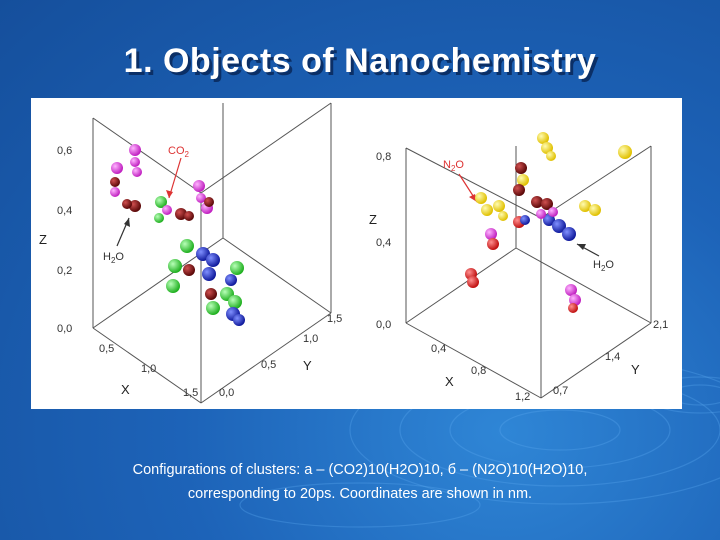 This screenshot has width=720, height=540. I want to click on panel-b-z-tick: 0,0, so click(383, 325).